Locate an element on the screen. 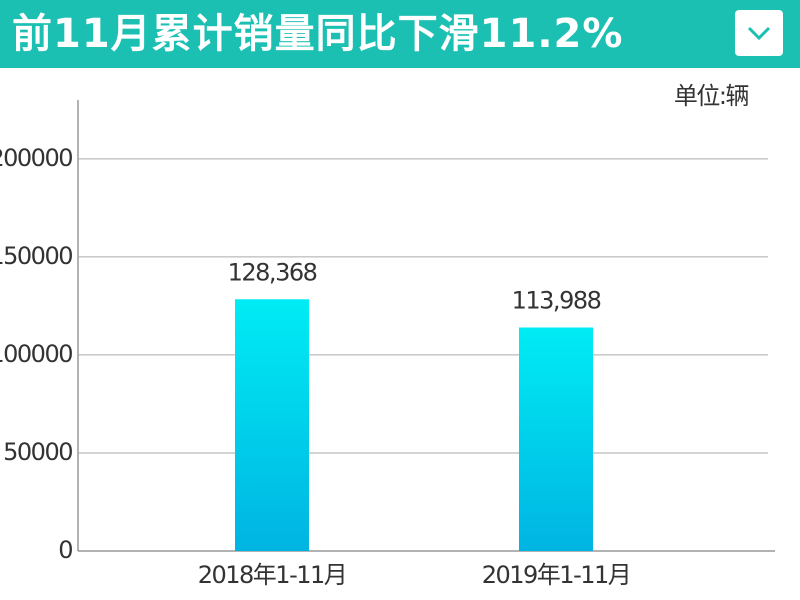  y-tick-label: 200000 is located at coordinates (36, 158).